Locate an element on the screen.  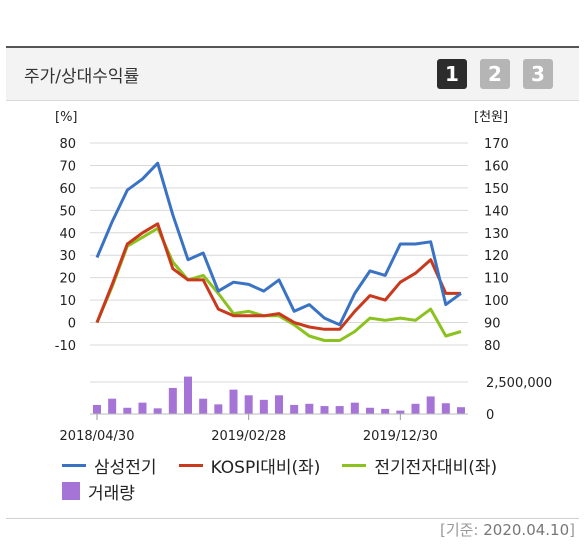
left-tick-label: 50 is located at coordinates (67, 211).